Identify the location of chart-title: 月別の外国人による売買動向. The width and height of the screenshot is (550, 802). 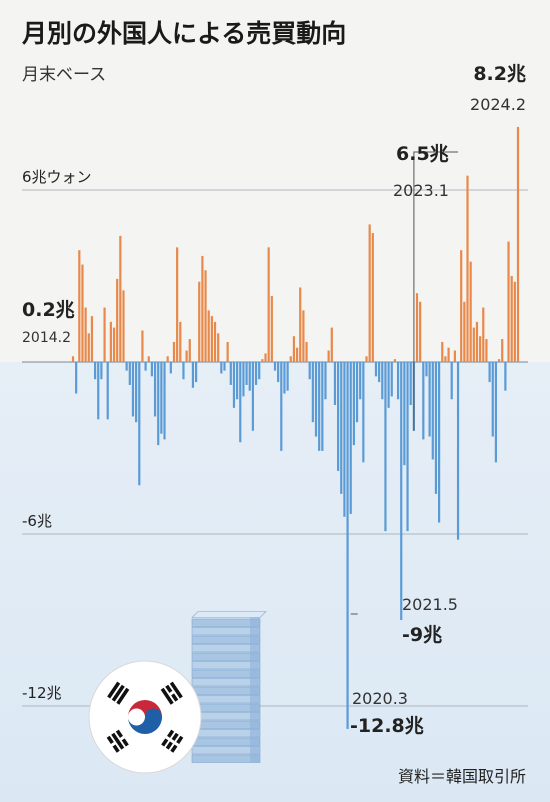
(184, 33).